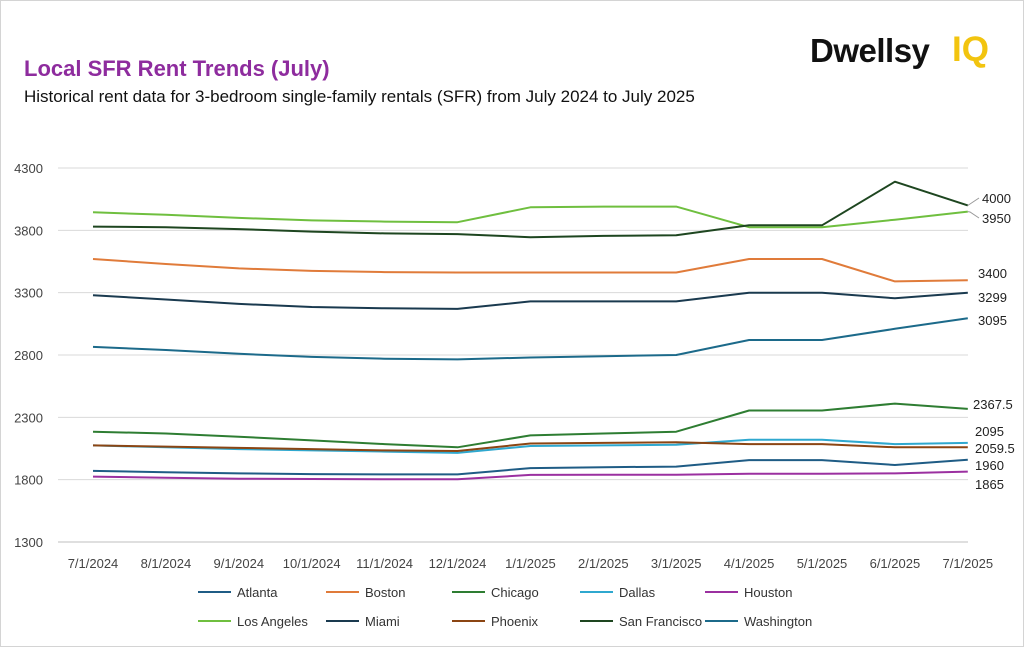 The width and height of the screenshot is (1024, 647). Describe the element at coordinates (996, 218) in the screenshot. I see `end-value-label: 3950` at that location.